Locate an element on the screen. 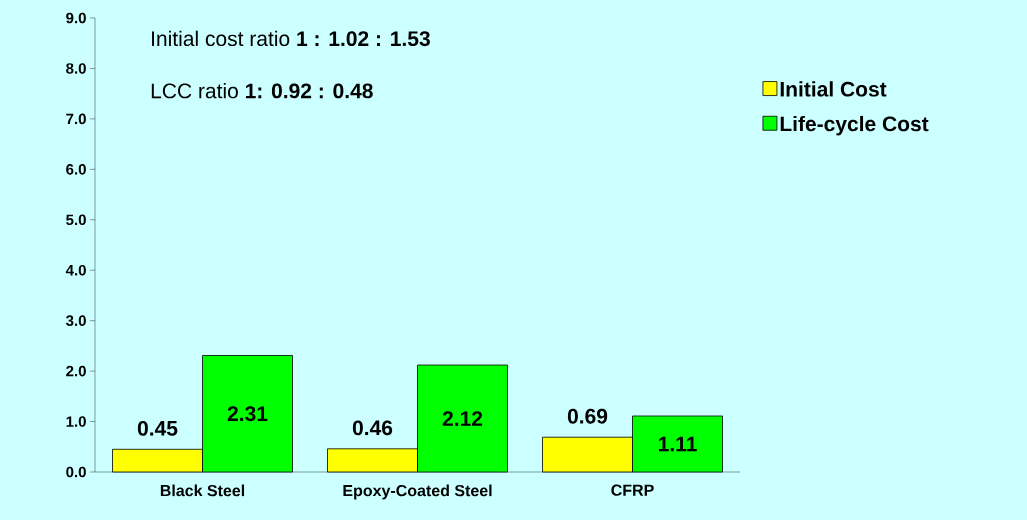  y-tick-label: 6.0 is located at coordinates (76, 169).